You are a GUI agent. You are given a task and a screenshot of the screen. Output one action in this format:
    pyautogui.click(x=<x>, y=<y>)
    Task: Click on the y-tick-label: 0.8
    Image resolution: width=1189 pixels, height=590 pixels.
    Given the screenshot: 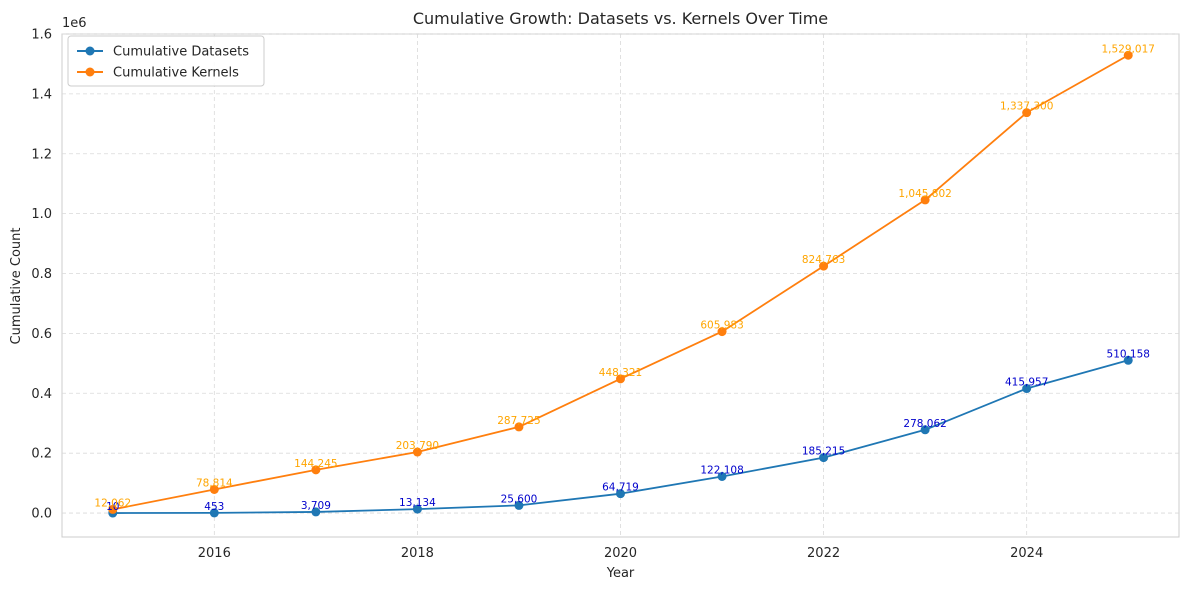 What is the action you would take?
    pyautogui.click(x=41, y=274)
    